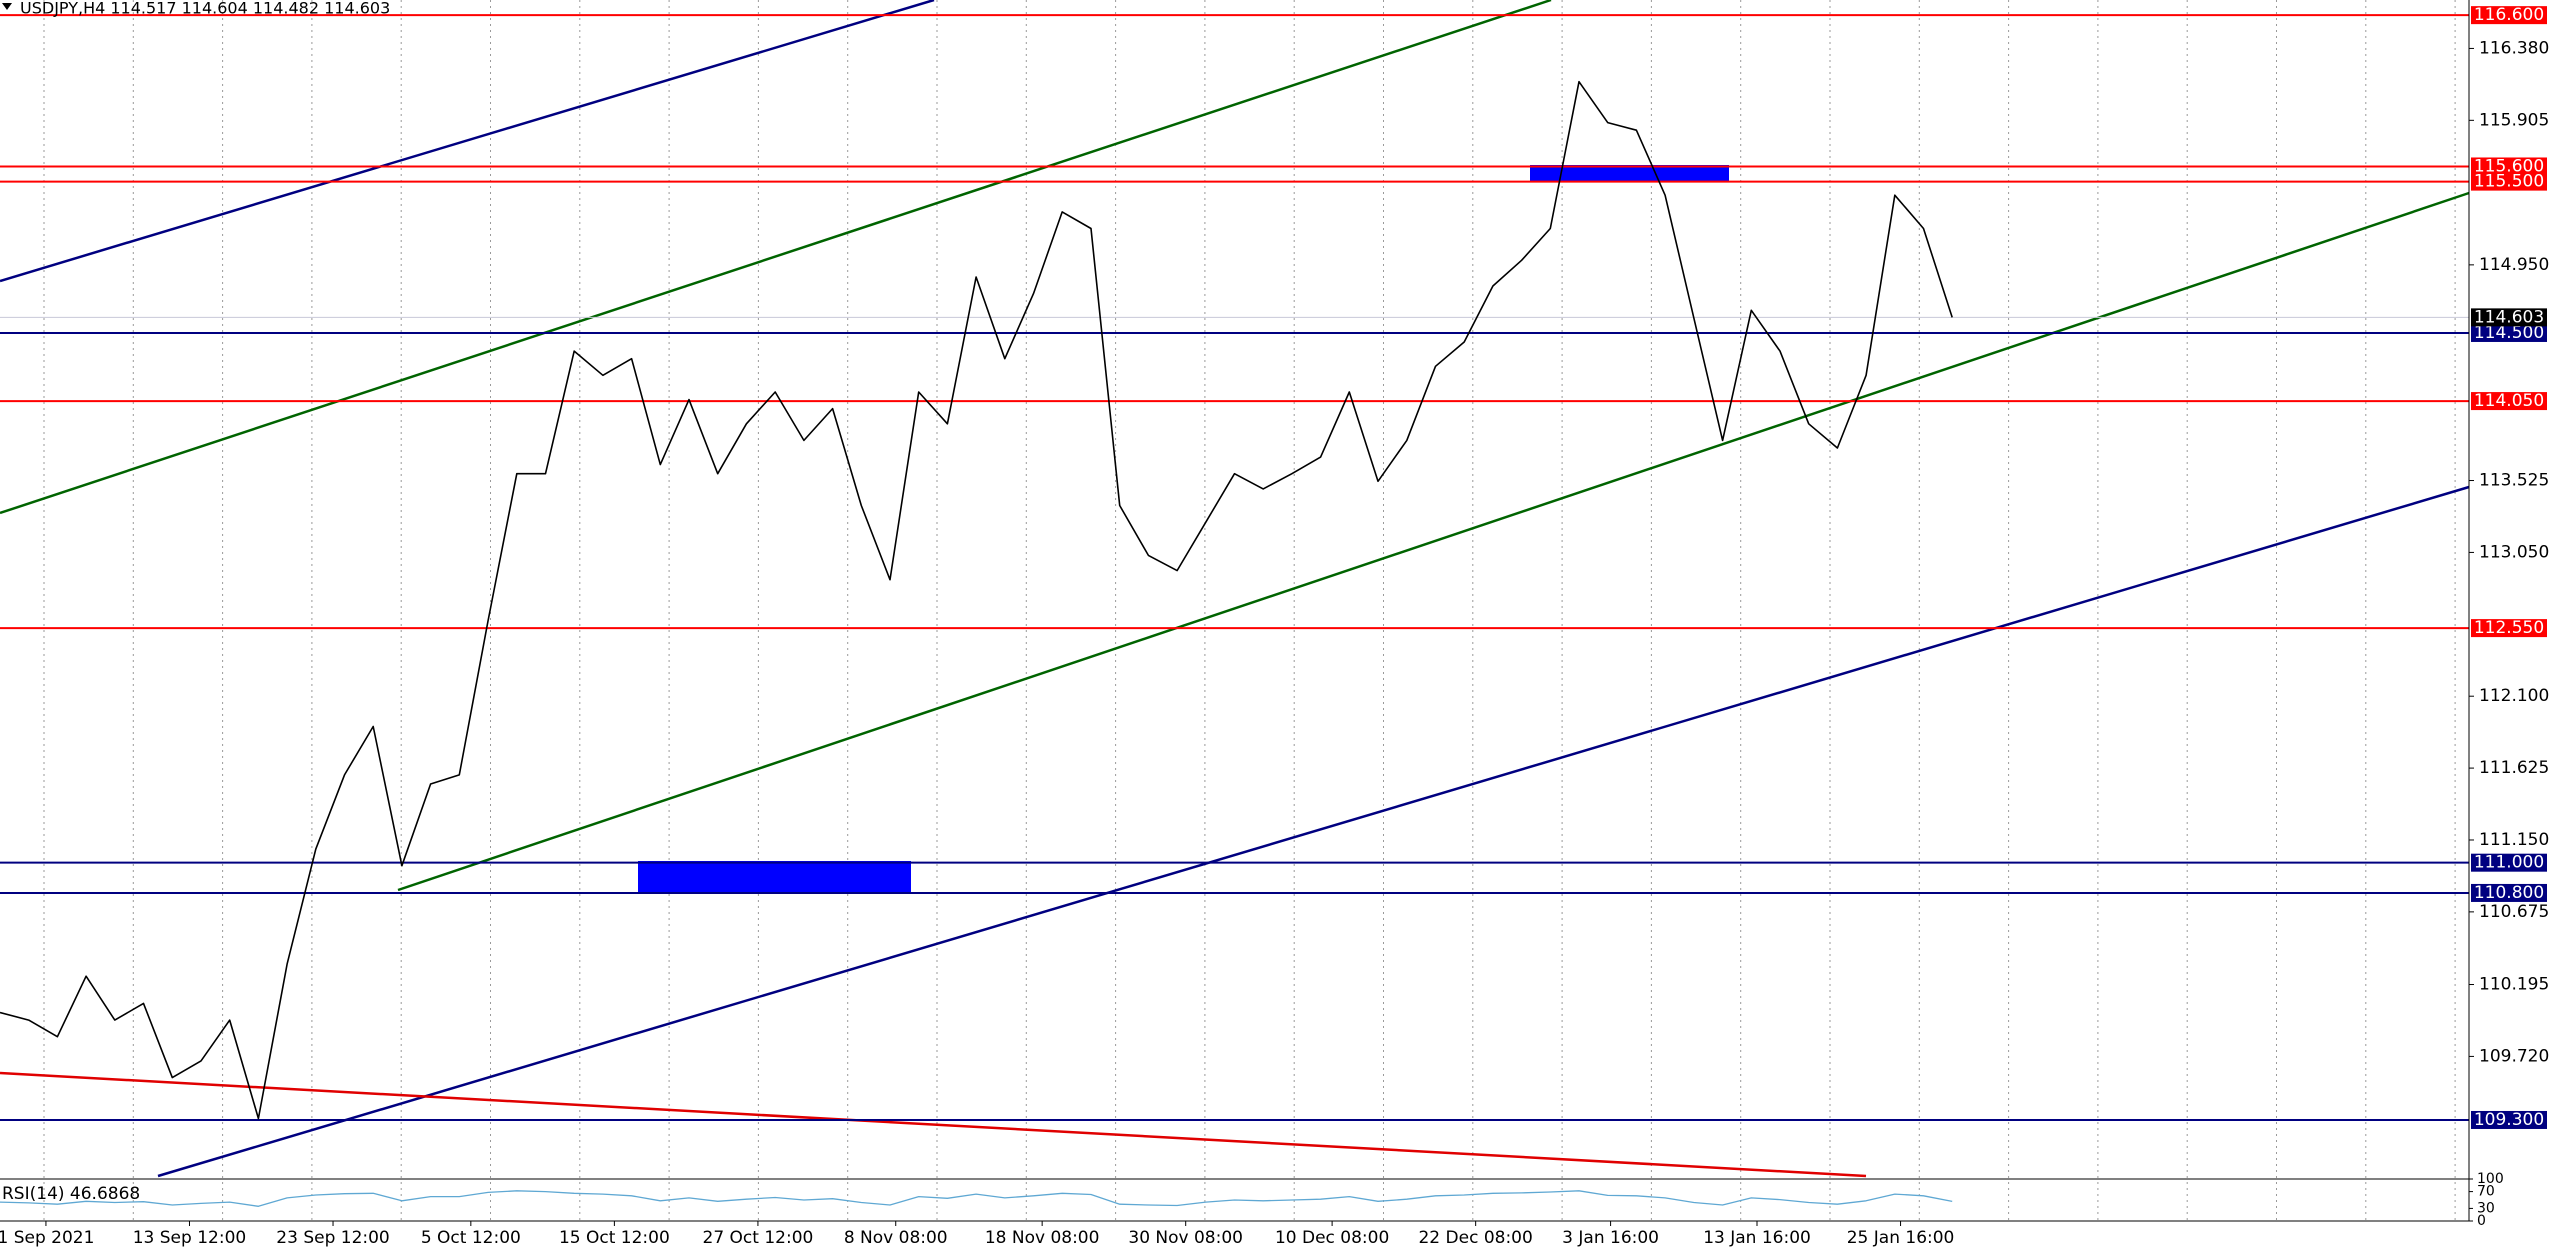  What do you see at coordinates (2514, 1056) in the screenshot?
I see `y-tick-label: 109.720` at bounding box center [2514, 1056].